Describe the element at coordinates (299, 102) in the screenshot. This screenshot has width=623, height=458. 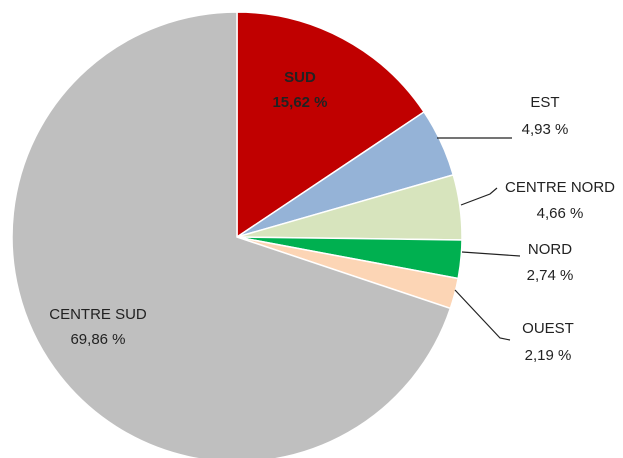
I see `slice-value-label: 15,62 %` at that location.